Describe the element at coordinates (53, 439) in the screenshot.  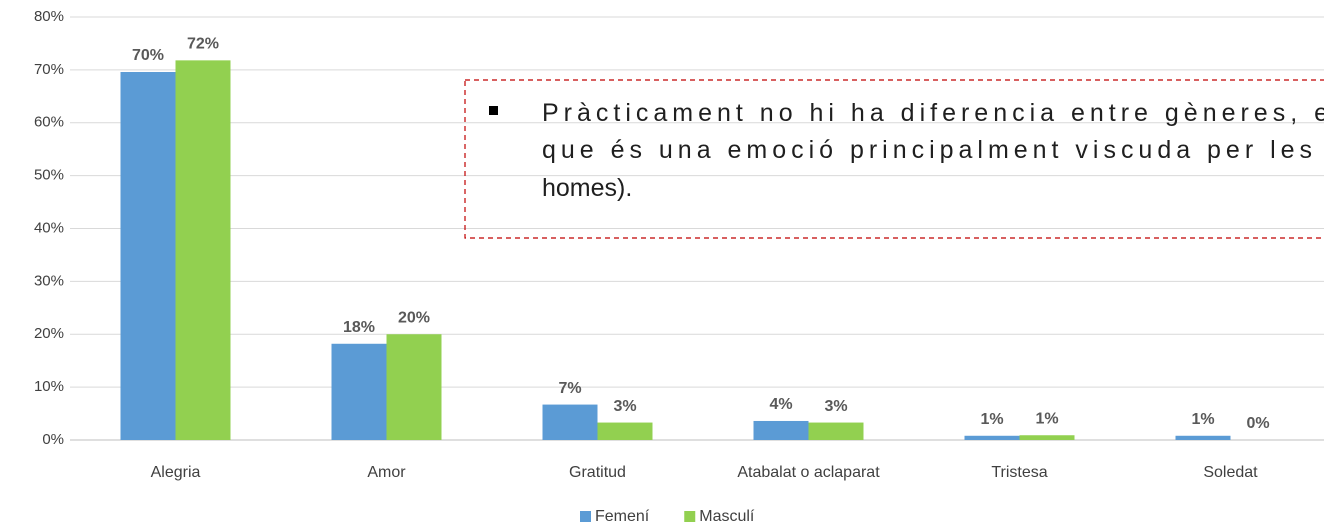
I see `y-tick-label: 0%` at that location.